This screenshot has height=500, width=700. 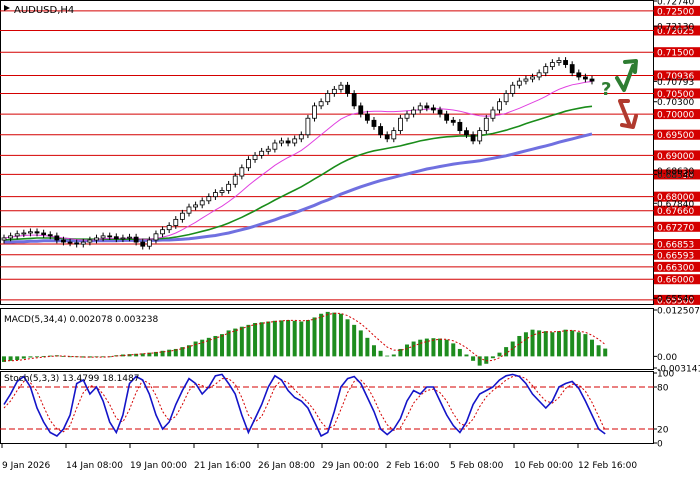 I want to click on level-label: 0.69500, so click(x=675, y=136).